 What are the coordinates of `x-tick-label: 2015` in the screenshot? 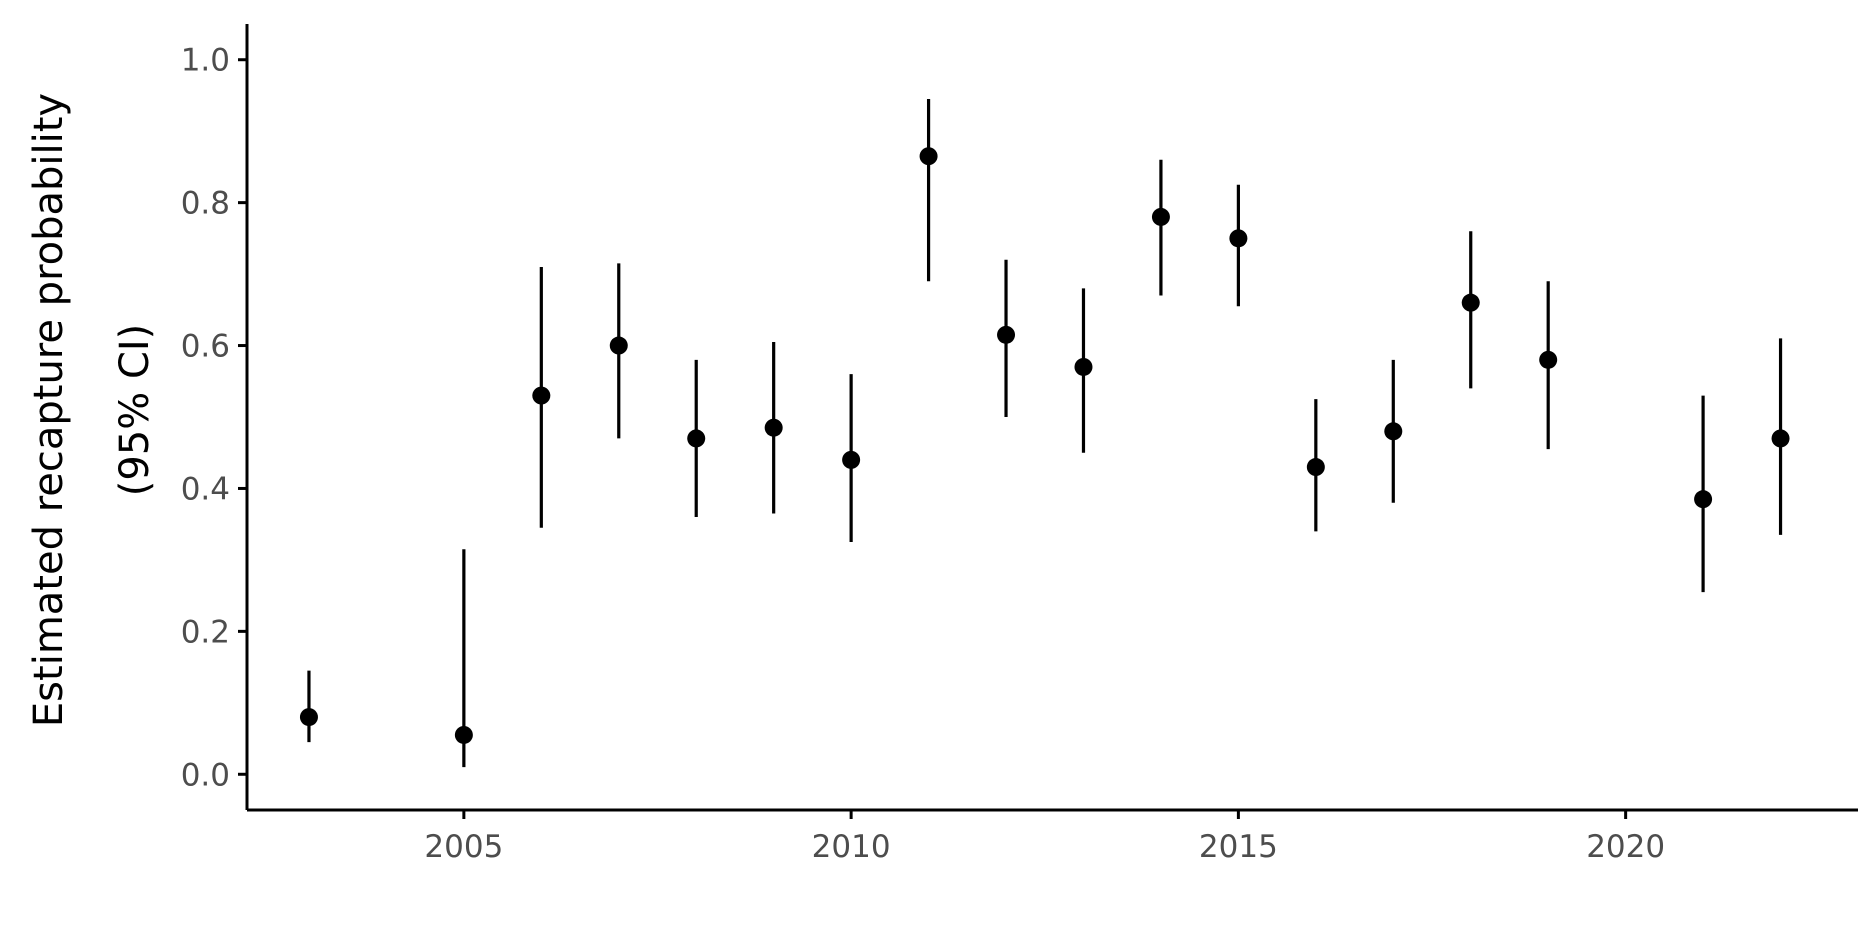 It's located at (1238, 847).